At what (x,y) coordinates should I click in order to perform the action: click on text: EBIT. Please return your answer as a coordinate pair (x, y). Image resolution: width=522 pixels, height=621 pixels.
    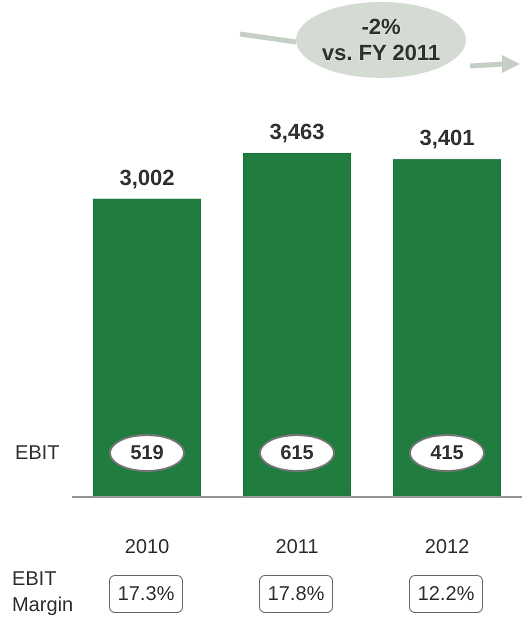
    Looking at the image, I should click on (37, 453).